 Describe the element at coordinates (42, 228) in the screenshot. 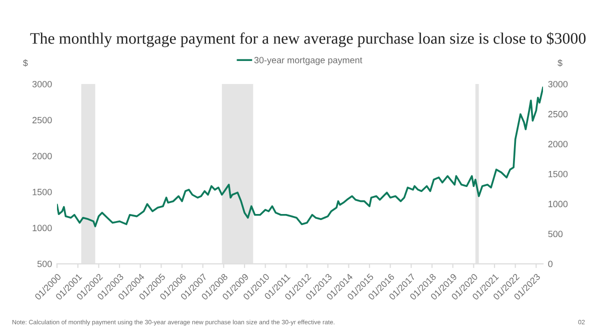

I see `y-tick-label: 1000` at that location.